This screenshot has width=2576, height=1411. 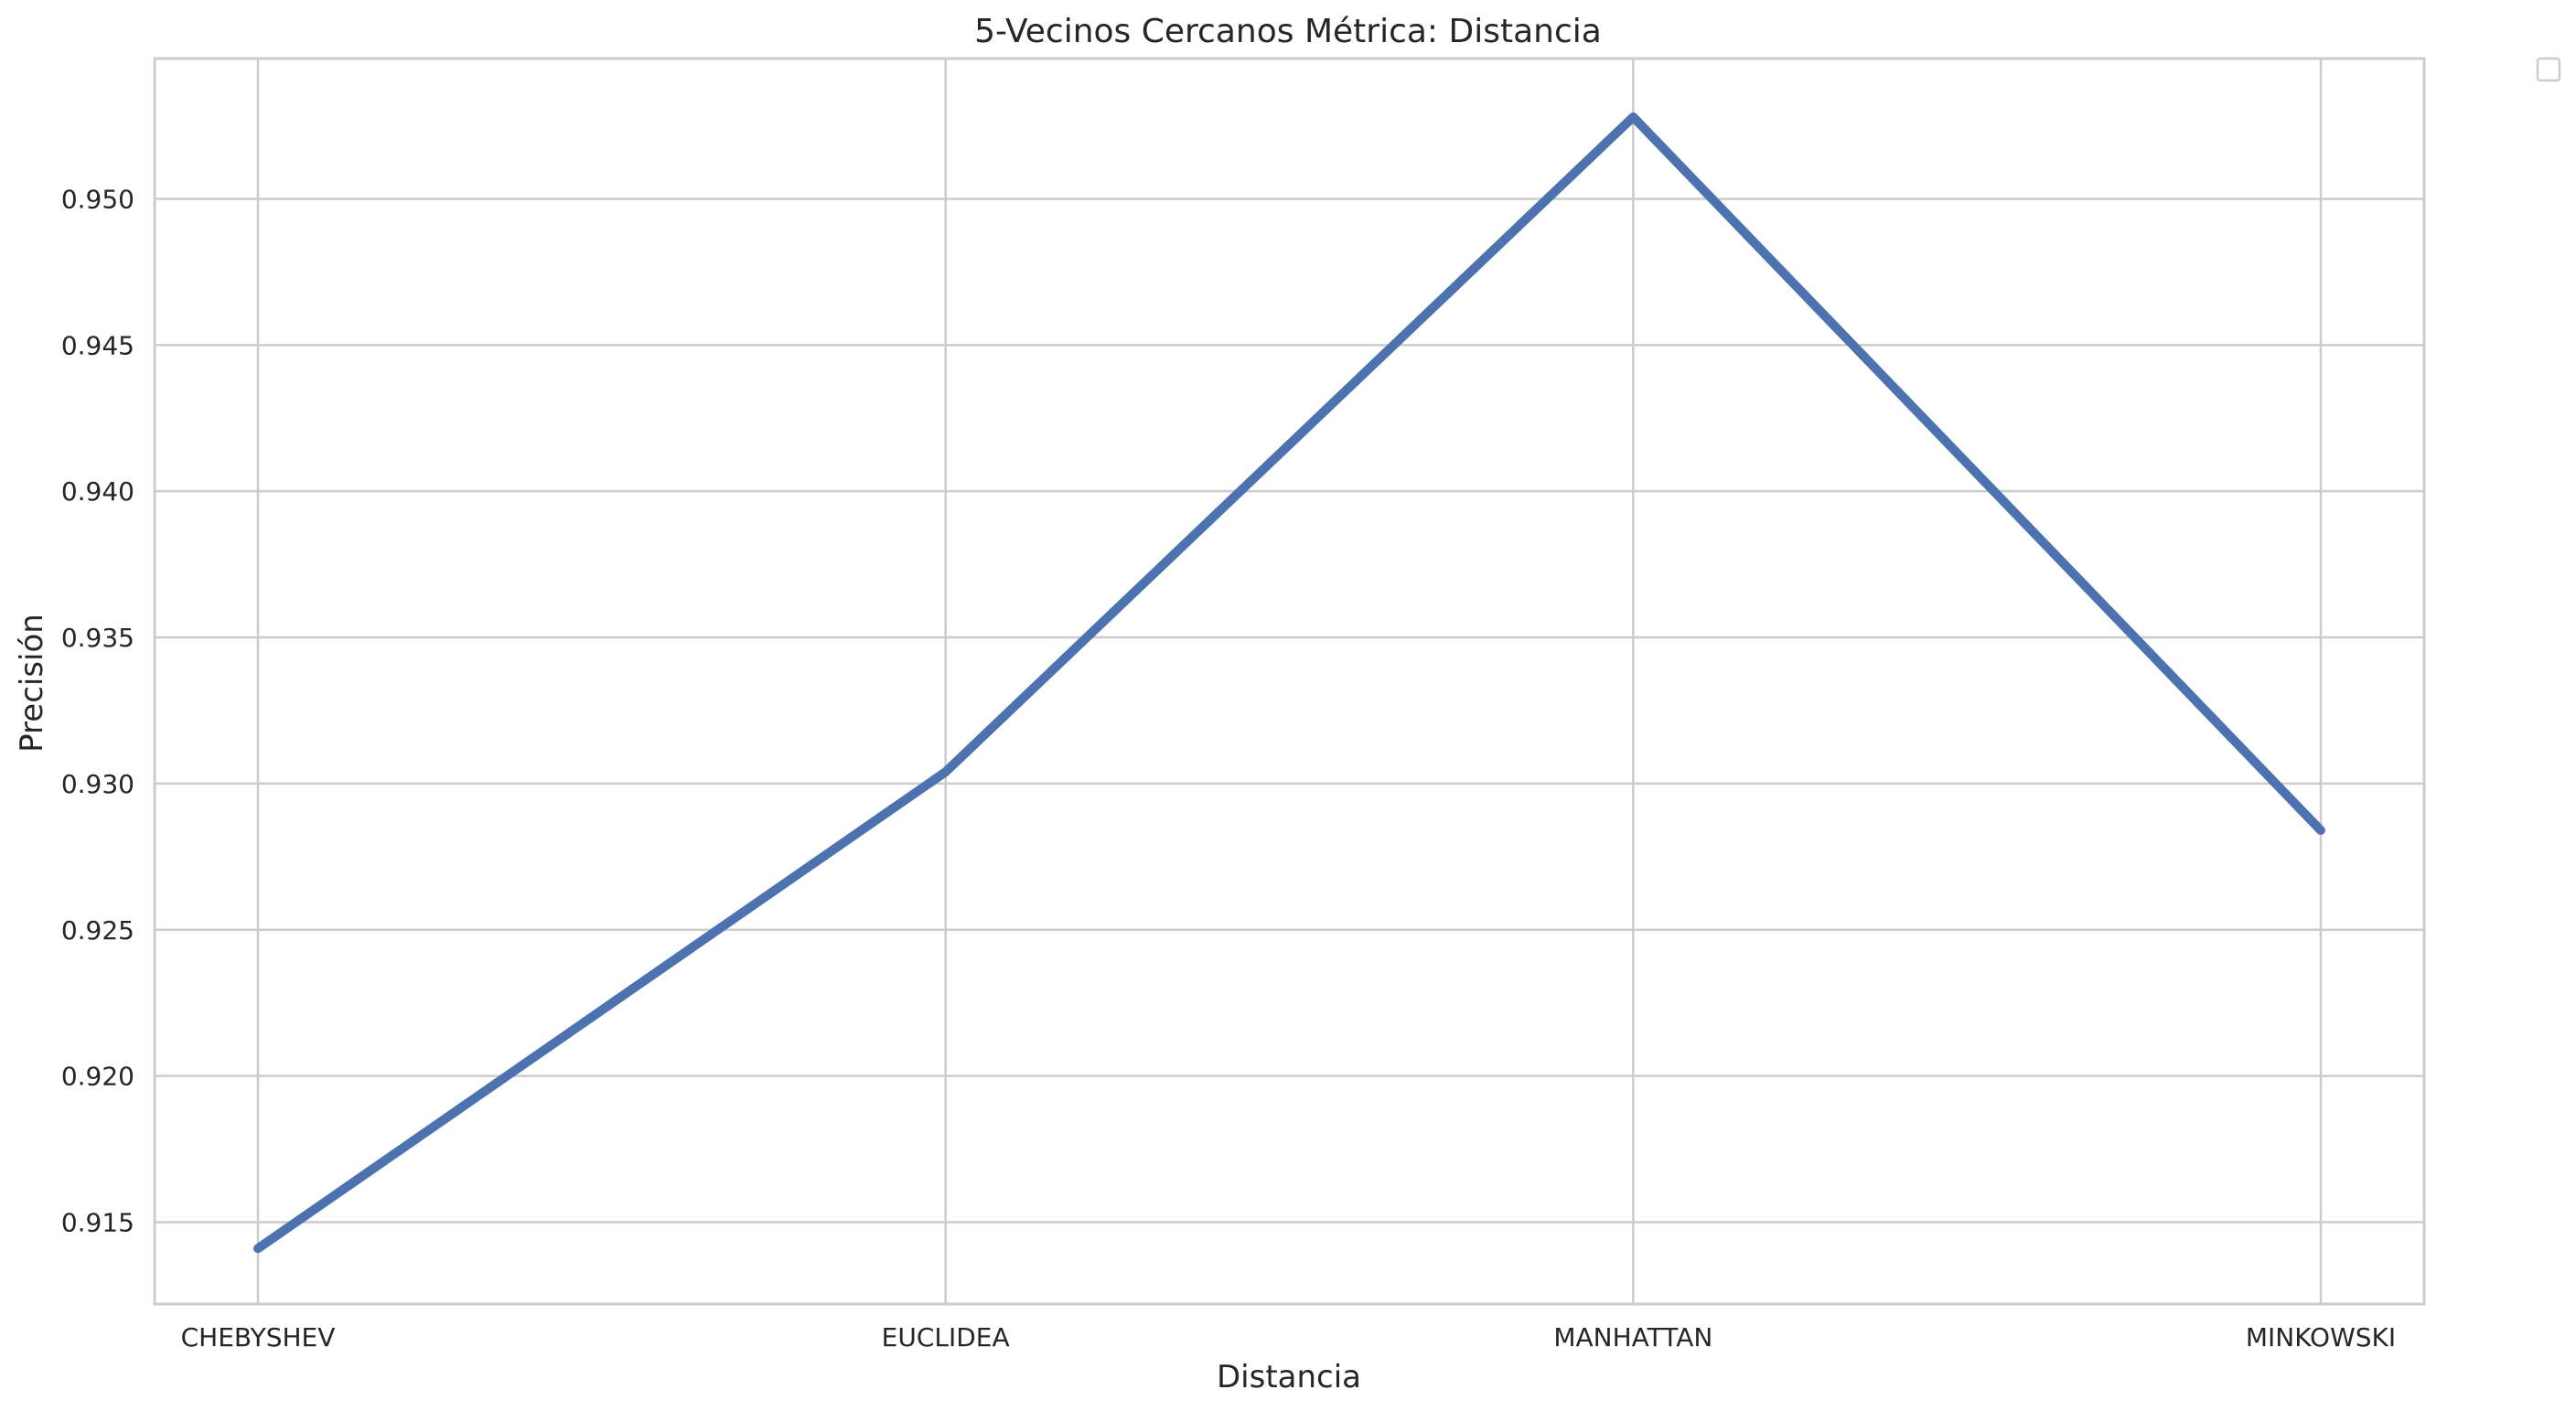 What do you see at coordinates (97, 784) in the screenshot?
I see `y-tick-label: 0.930` at bounding box center [97, 784].